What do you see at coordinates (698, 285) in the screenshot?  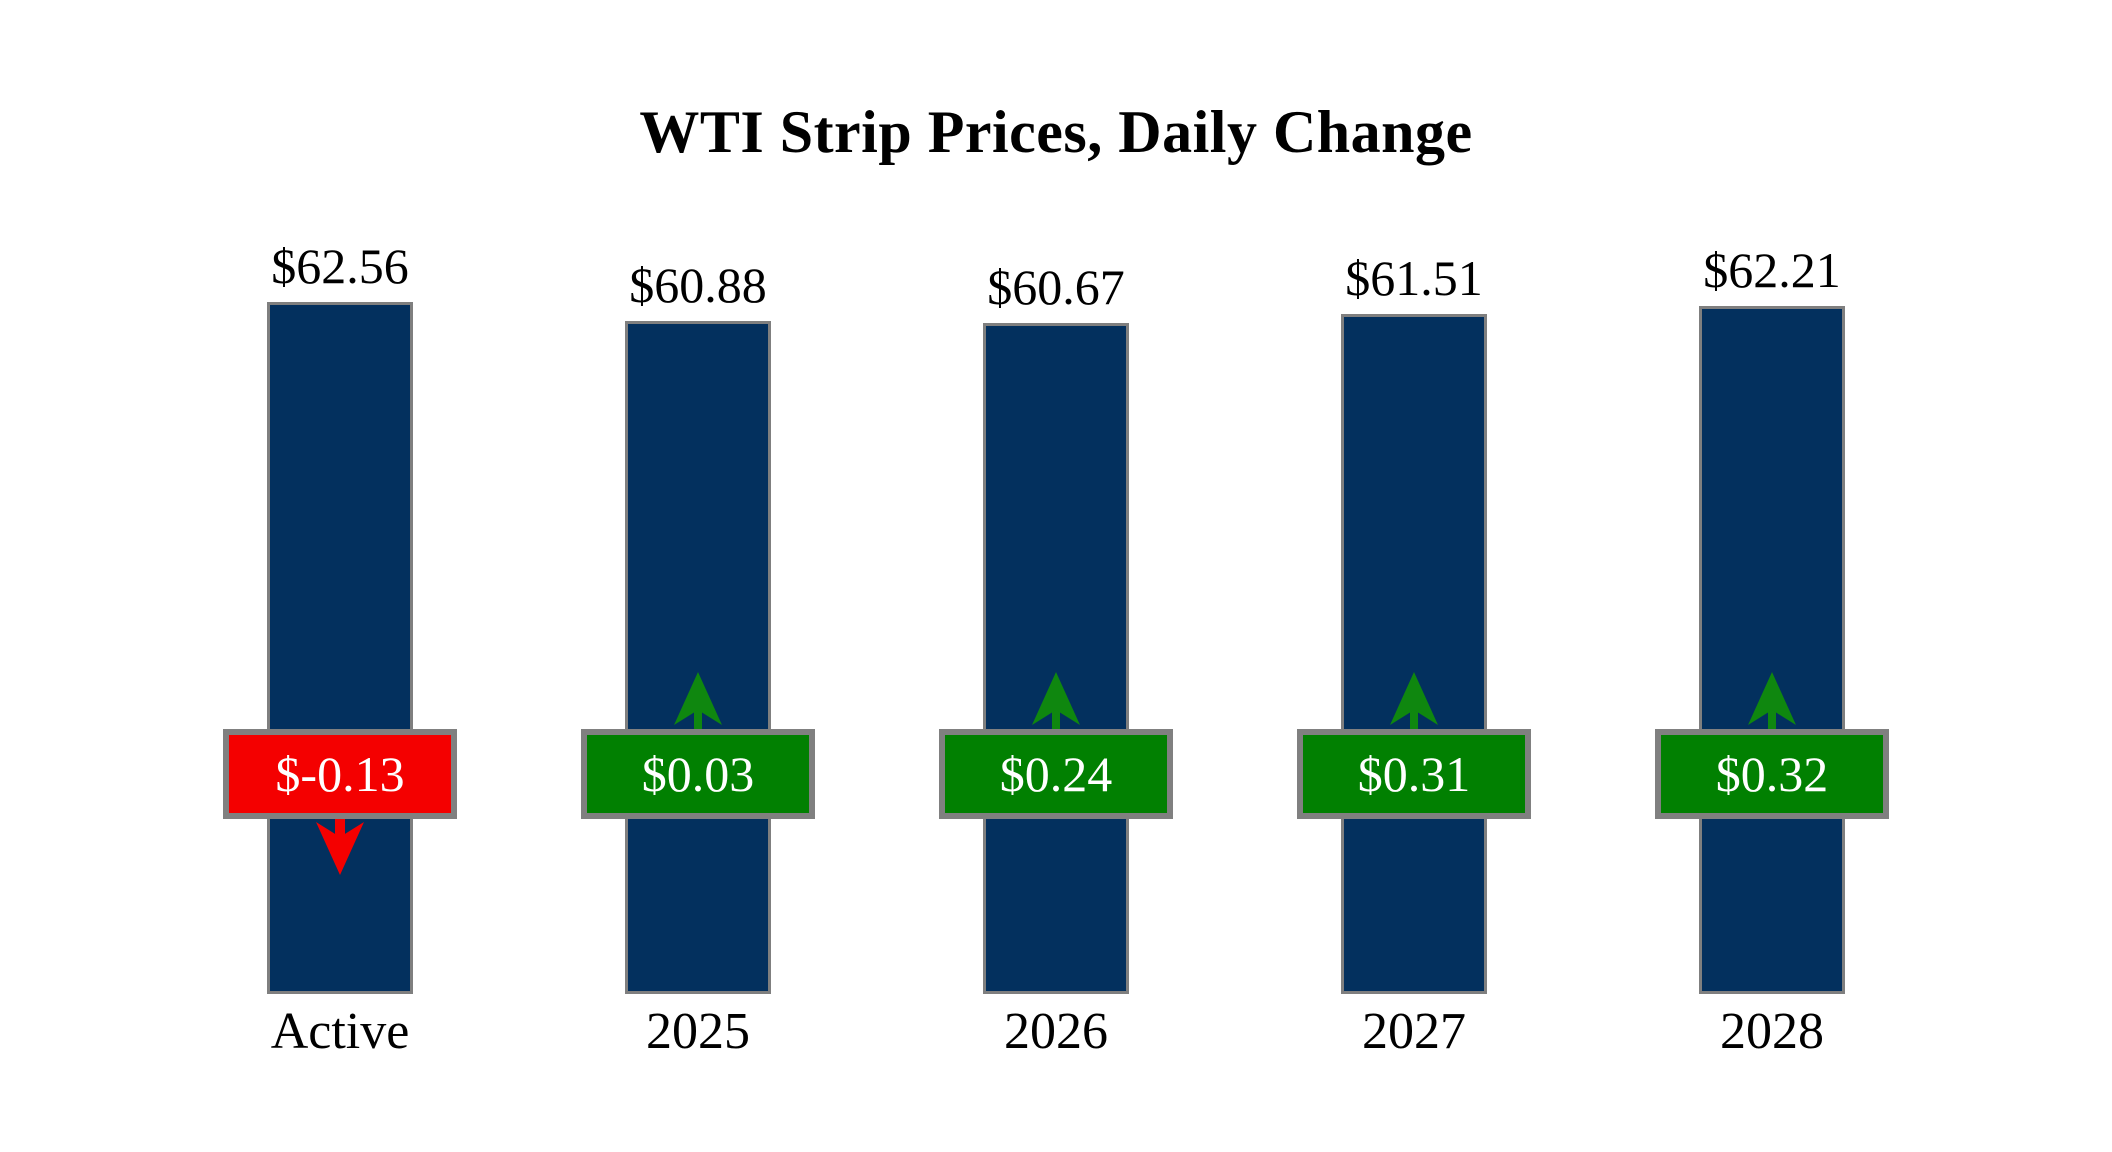 I see `price-label: $60.88` at bounding box center [698, 285].